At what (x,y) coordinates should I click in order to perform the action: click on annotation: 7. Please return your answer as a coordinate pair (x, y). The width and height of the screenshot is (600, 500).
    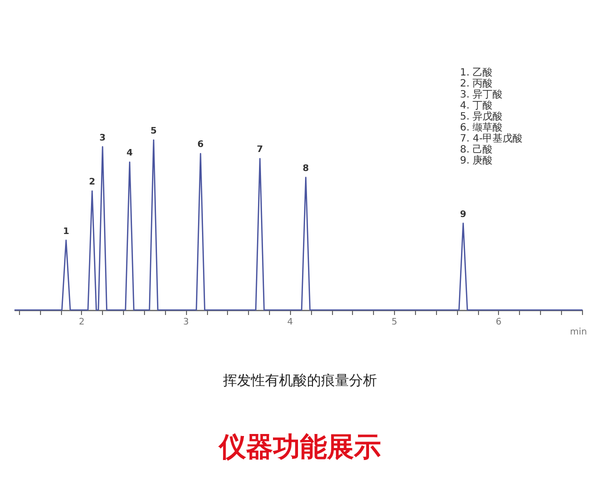
    Looking at the image, I should click on (260, 150).